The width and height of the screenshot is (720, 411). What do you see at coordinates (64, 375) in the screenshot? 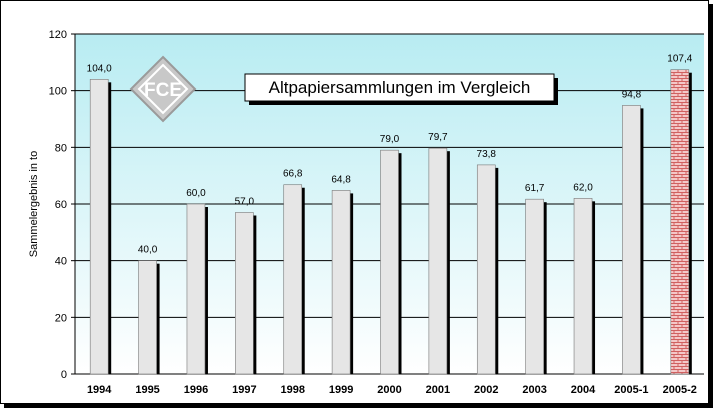
I see `y-tick-label: 0` at bounding box center [64, 375].